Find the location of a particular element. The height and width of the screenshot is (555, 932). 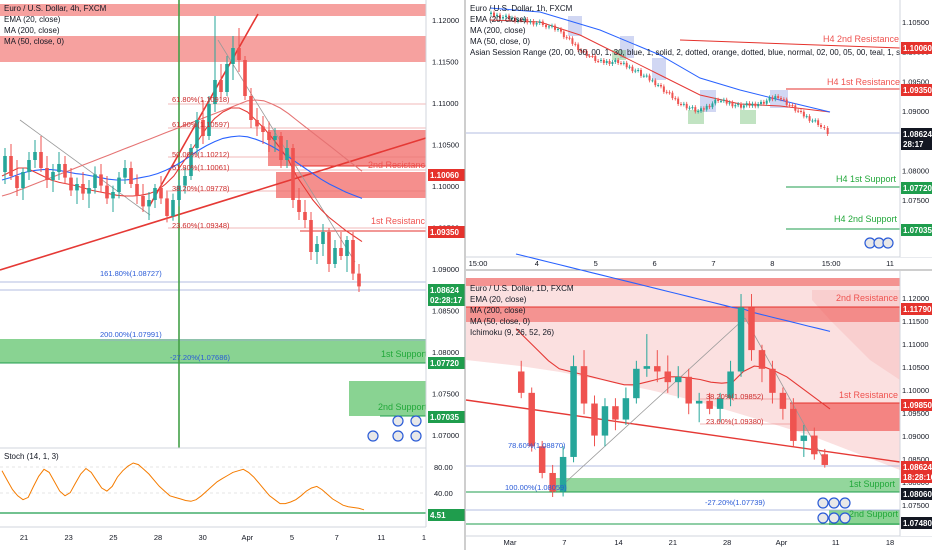

fib-label: 61.80%(1.10918) is located at coordinates (201, 99).